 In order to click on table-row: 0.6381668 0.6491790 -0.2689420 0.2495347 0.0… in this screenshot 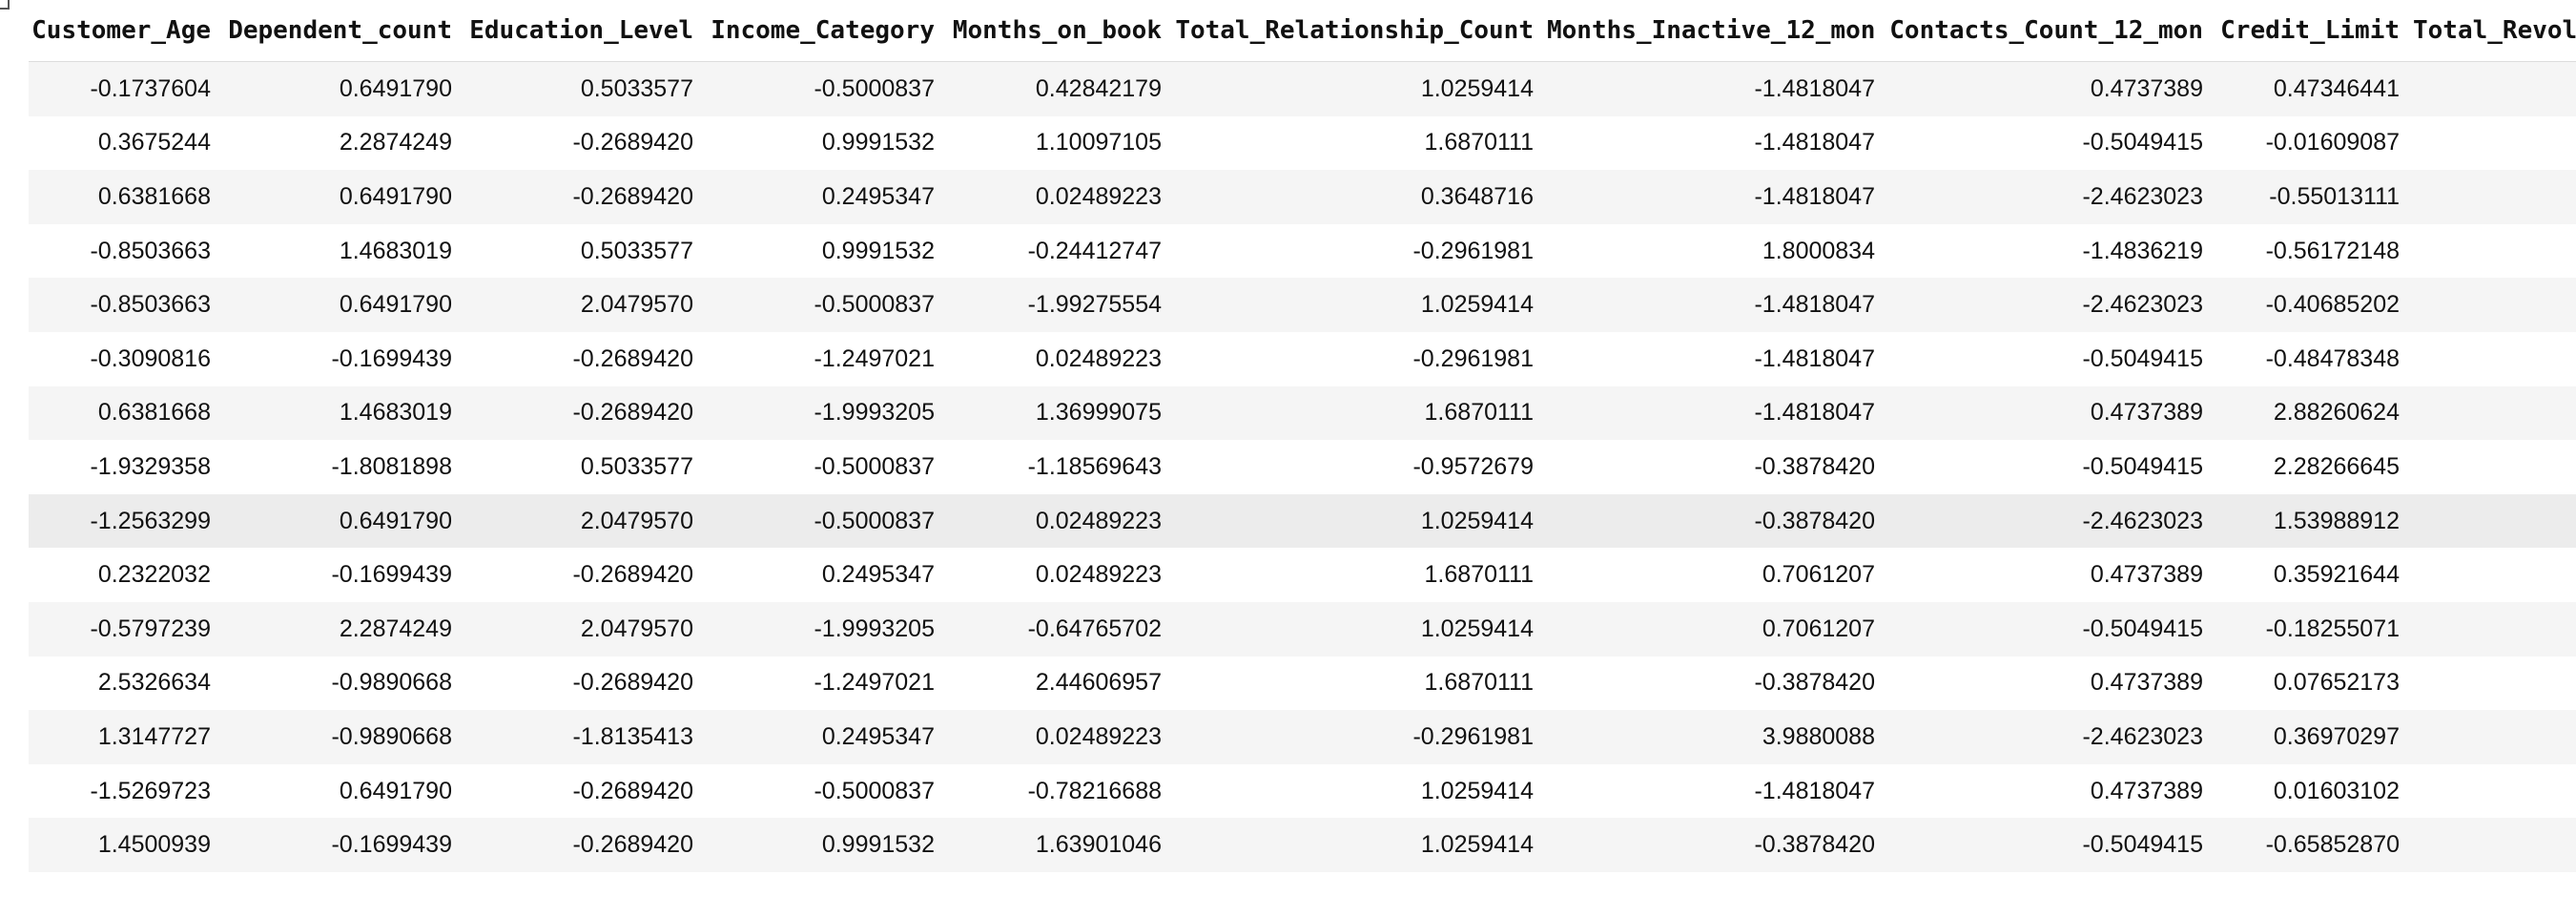, I will do `click(1302, 197)`.